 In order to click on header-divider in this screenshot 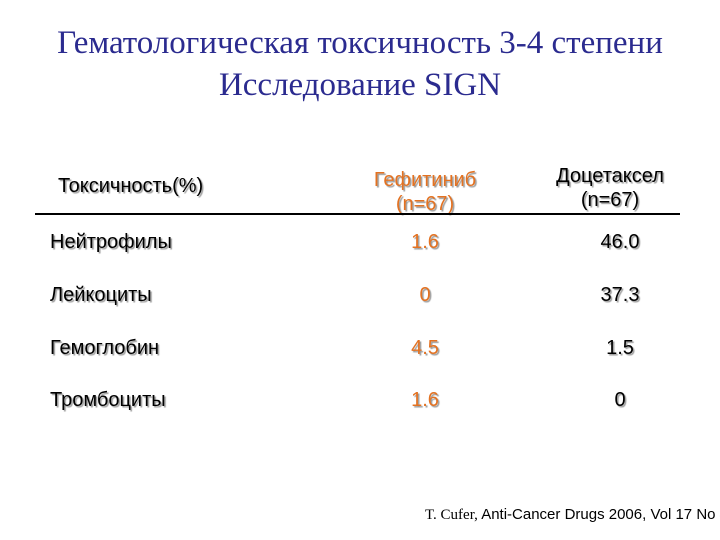, I will do `click(357, 214)`.